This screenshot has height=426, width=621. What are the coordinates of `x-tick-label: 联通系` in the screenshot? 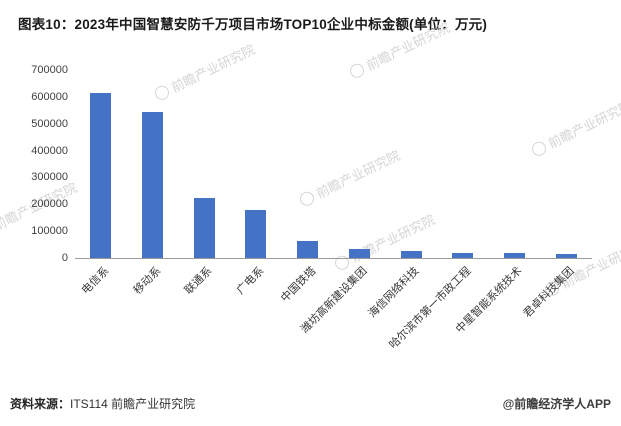 It's located at (198, 281).